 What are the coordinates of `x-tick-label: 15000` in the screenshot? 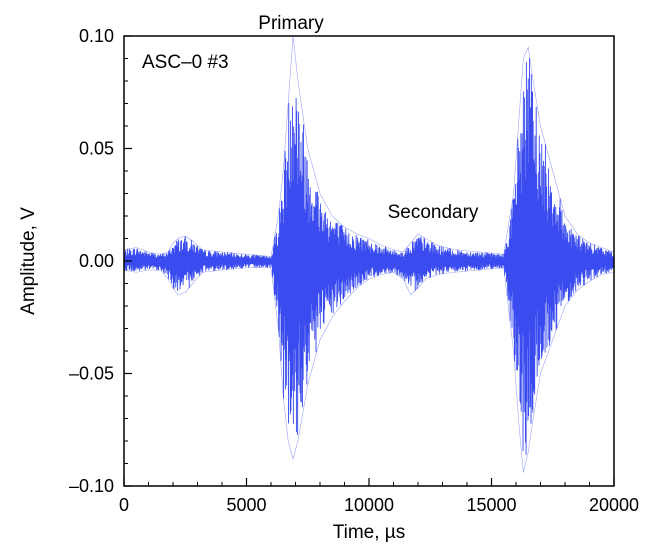 It's located at (491, 505).